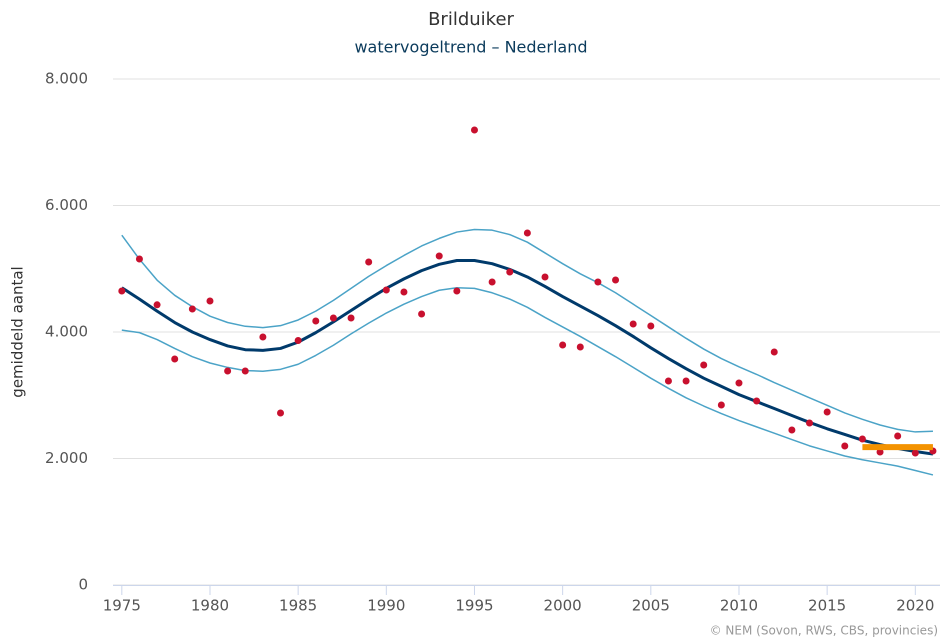 The height and width of the screenshot is (641, 943). What do you see at coordinates (386, 606) in the screenshot?
I see `x-tick-label: 1990` at bounding box center [386, 606].